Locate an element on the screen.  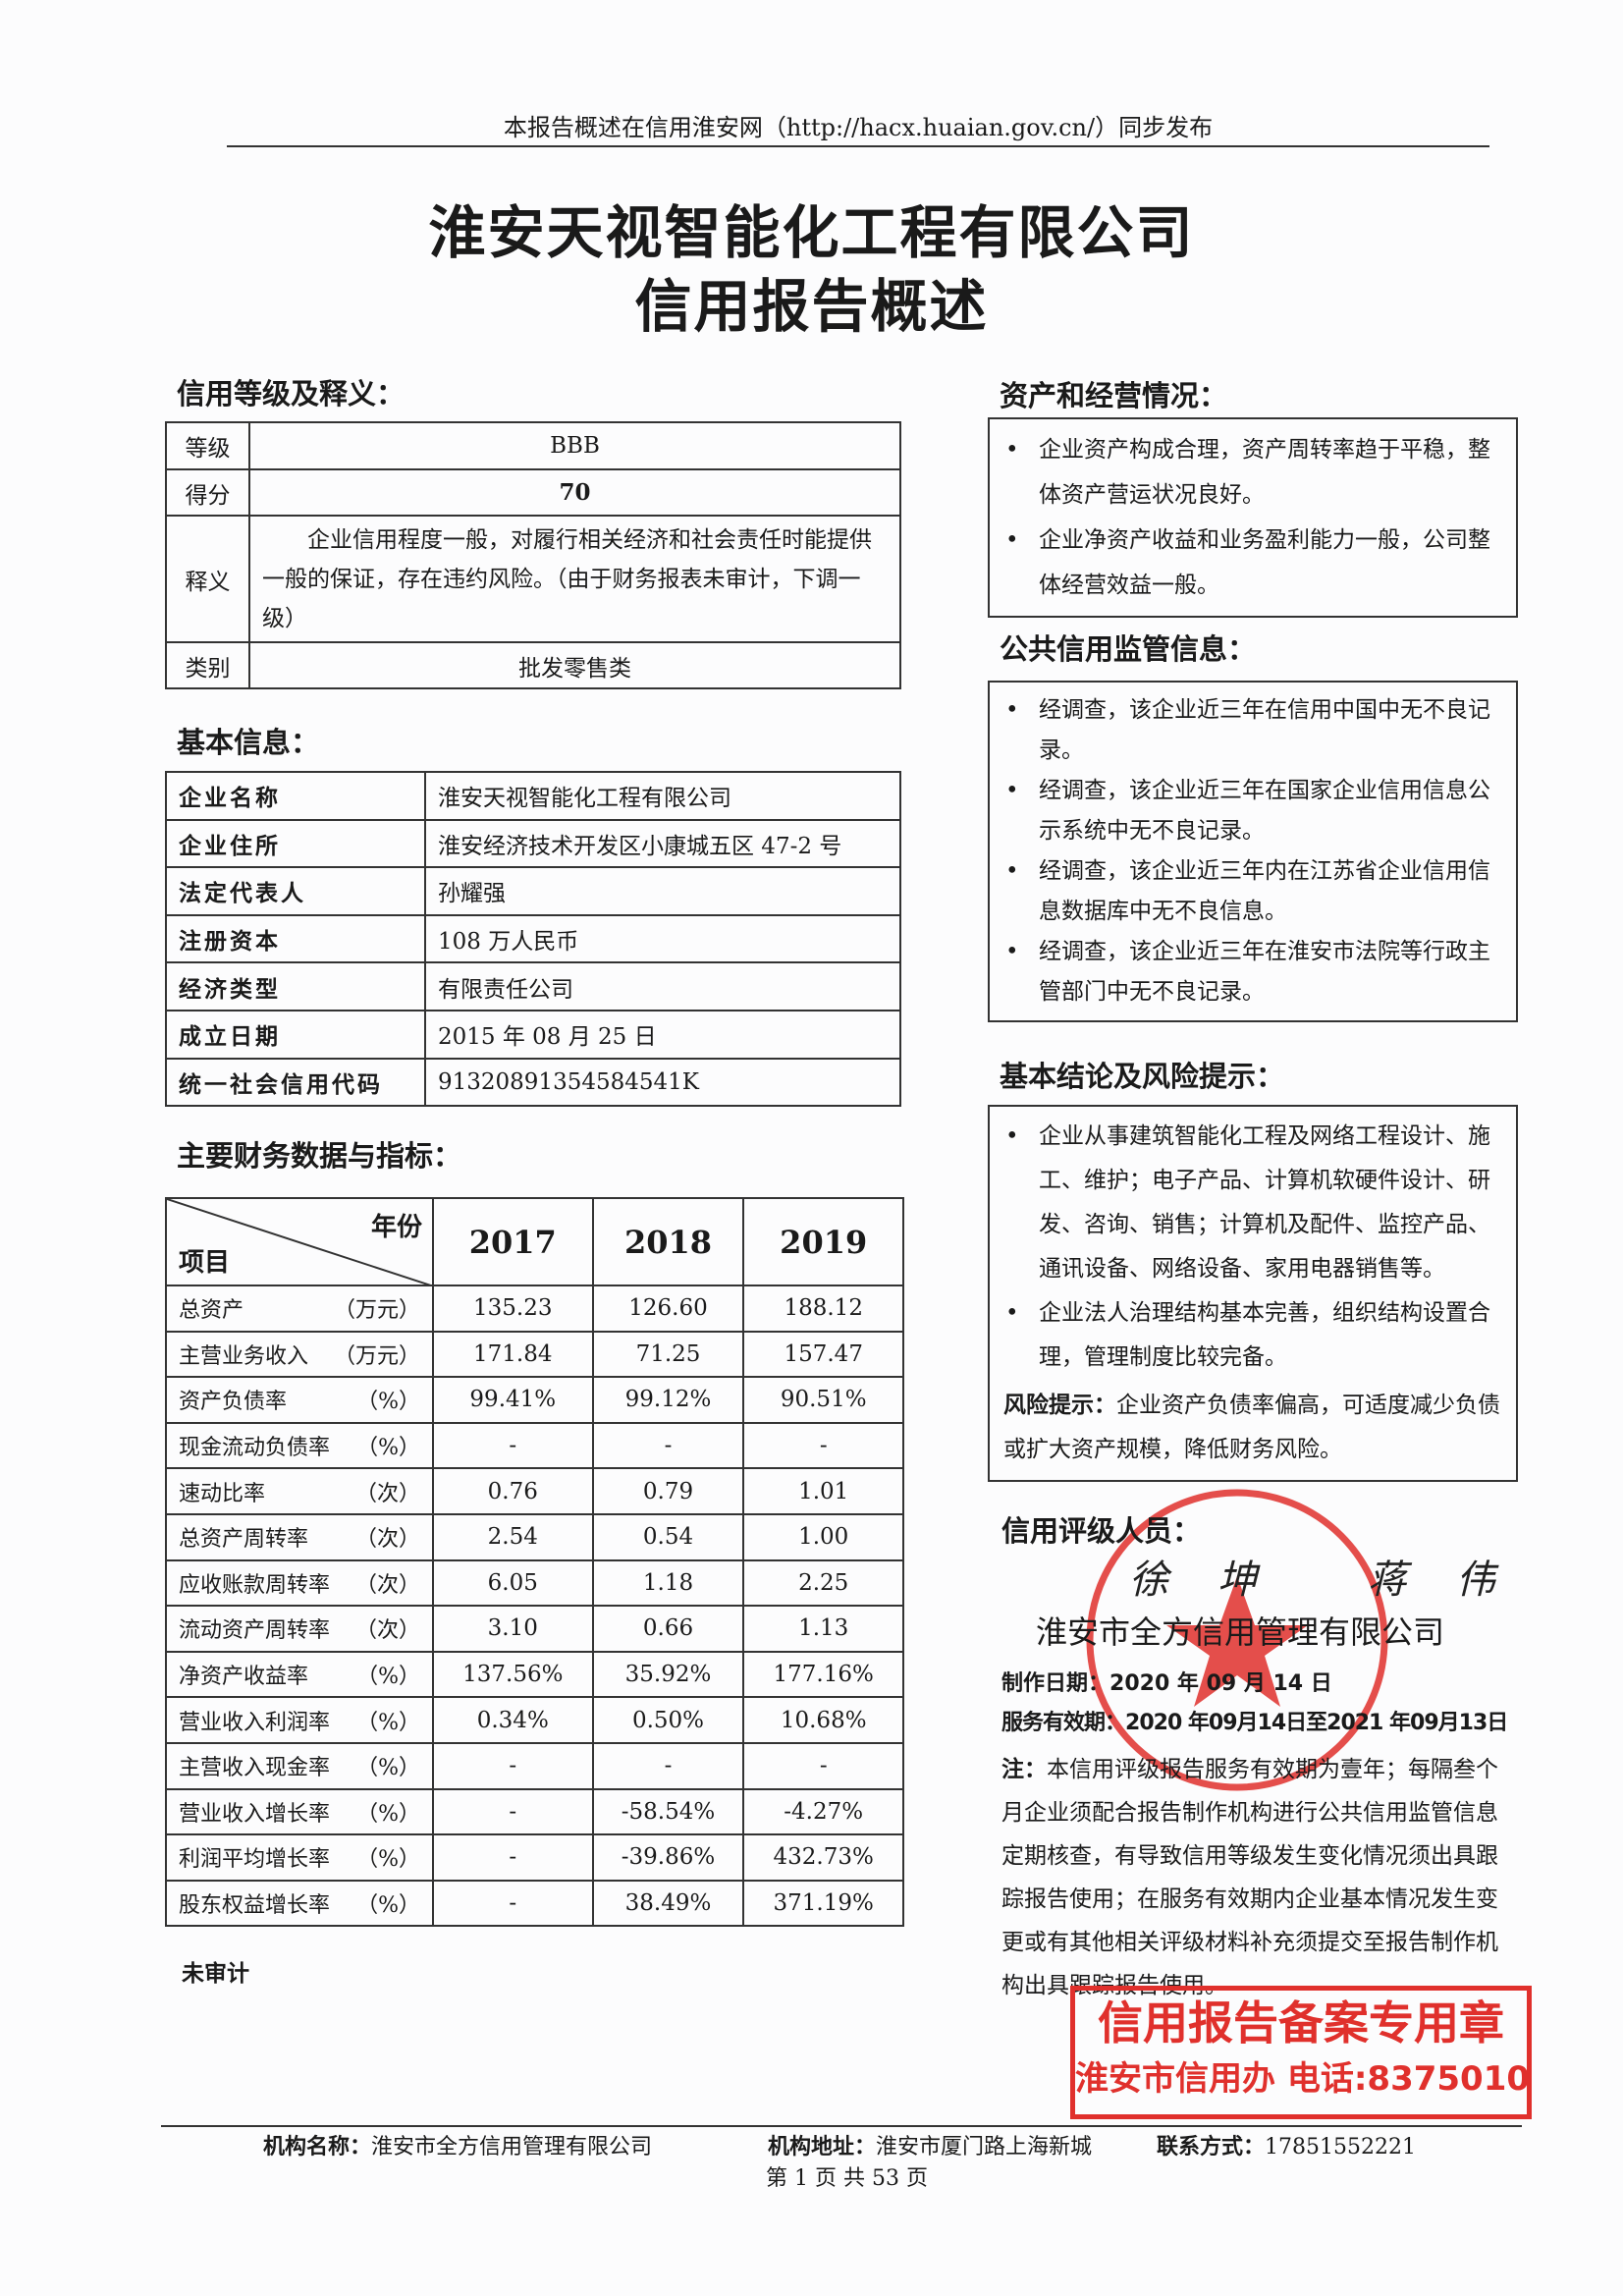
finance-item: 应收账款周转率 （次） is located at coordinates (299, 1583).